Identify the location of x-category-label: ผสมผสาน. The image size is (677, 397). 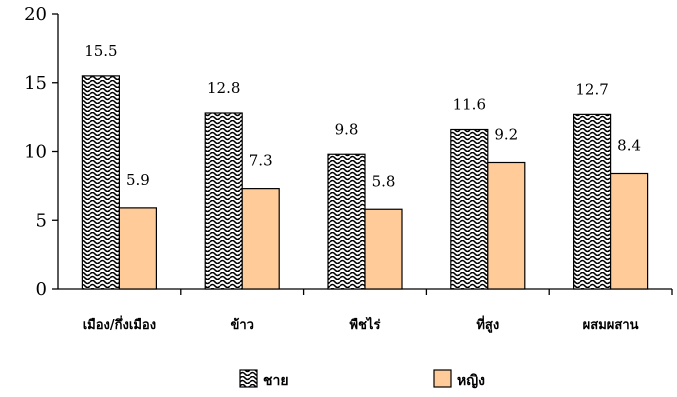
(611, 325).